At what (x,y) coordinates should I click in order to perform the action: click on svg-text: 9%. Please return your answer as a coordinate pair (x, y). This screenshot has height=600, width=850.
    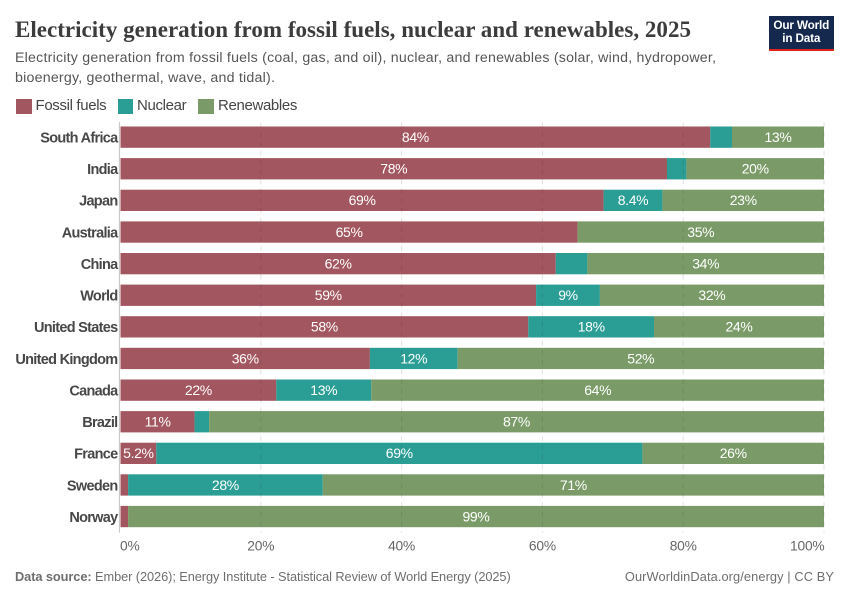
    Looking at the image, I should click on (568, 295).